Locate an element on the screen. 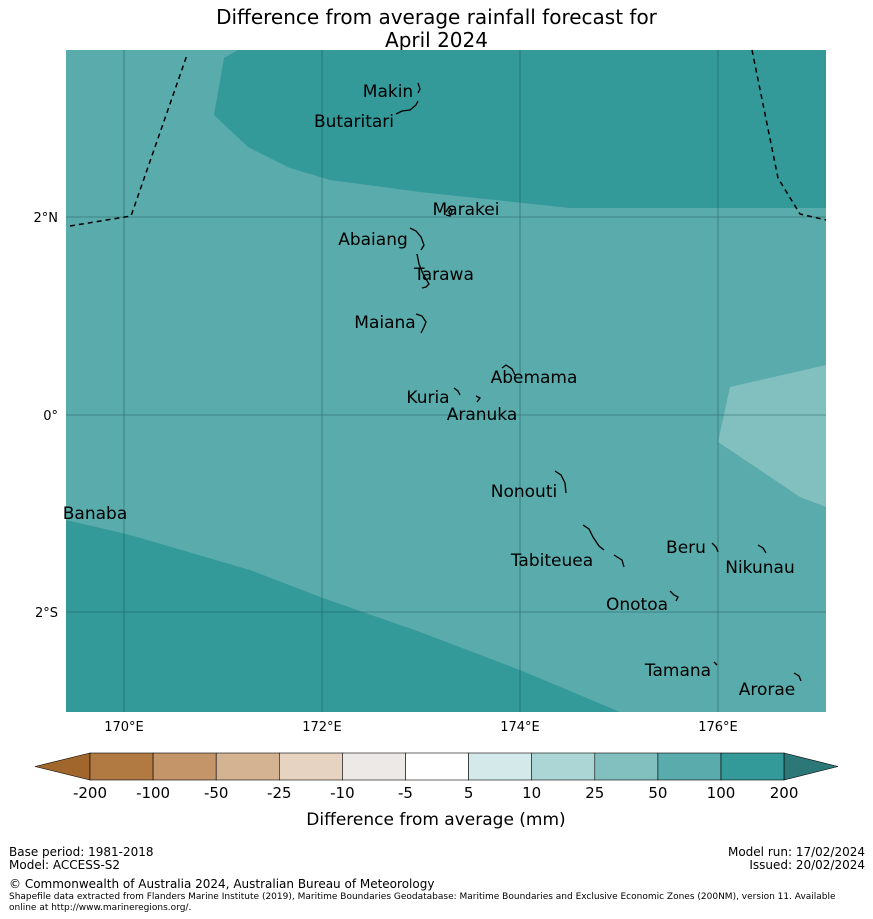 This screenshot has height=919, width=873. lat-tick-label: 2°N is located at coordinates (46, 218).